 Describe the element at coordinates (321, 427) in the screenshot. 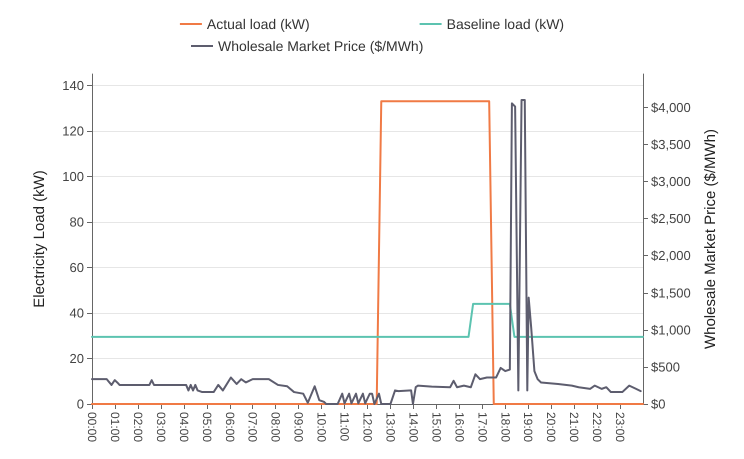

I see `x-tick-label: 10:00` at that location.